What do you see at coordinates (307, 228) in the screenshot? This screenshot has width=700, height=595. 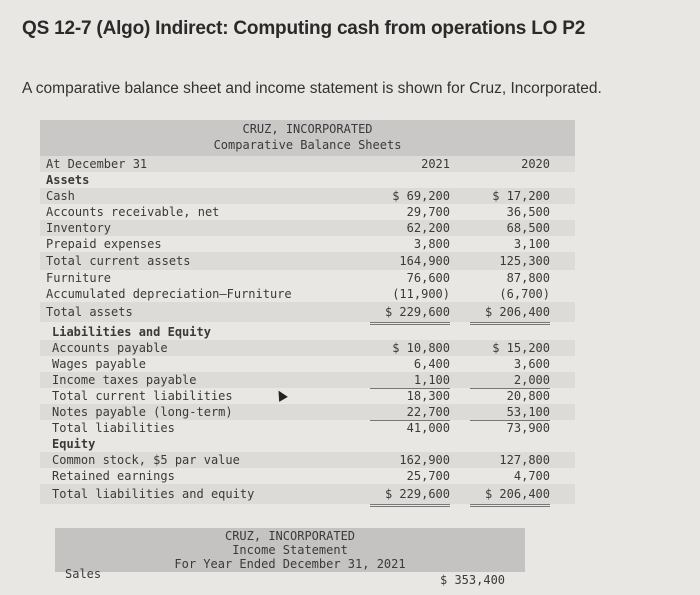 I see `table-row: Inventory 62,200 68,500` at bounding box center [307, 228].